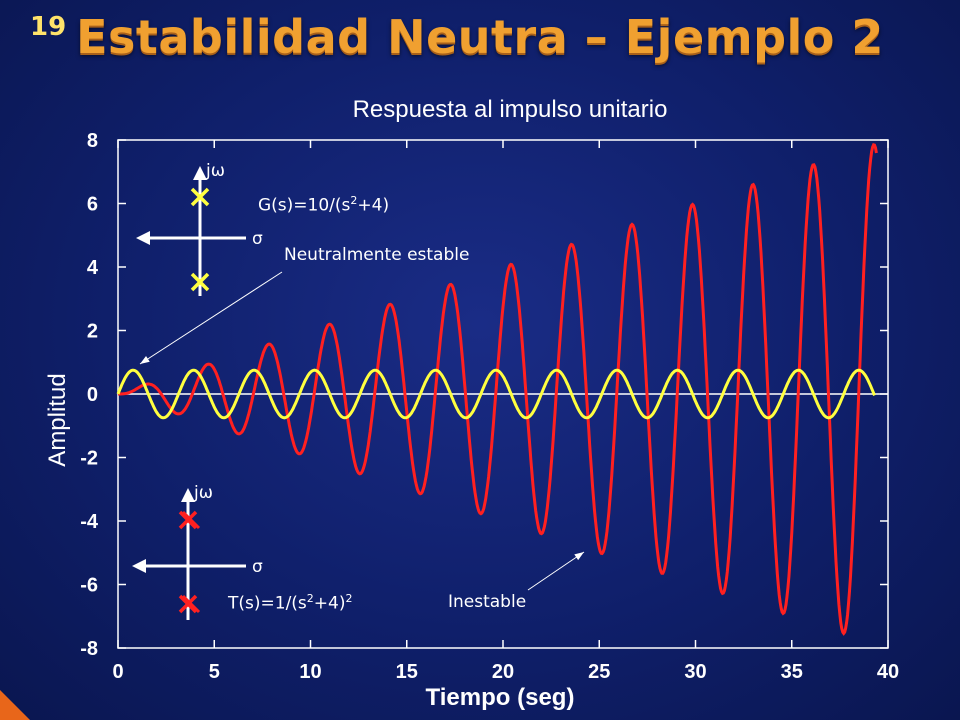  What do you see at coordinates (215, 171) in the screenshot?
I see `inset-top-imag-label: jω` at bounding box center [215, 171].